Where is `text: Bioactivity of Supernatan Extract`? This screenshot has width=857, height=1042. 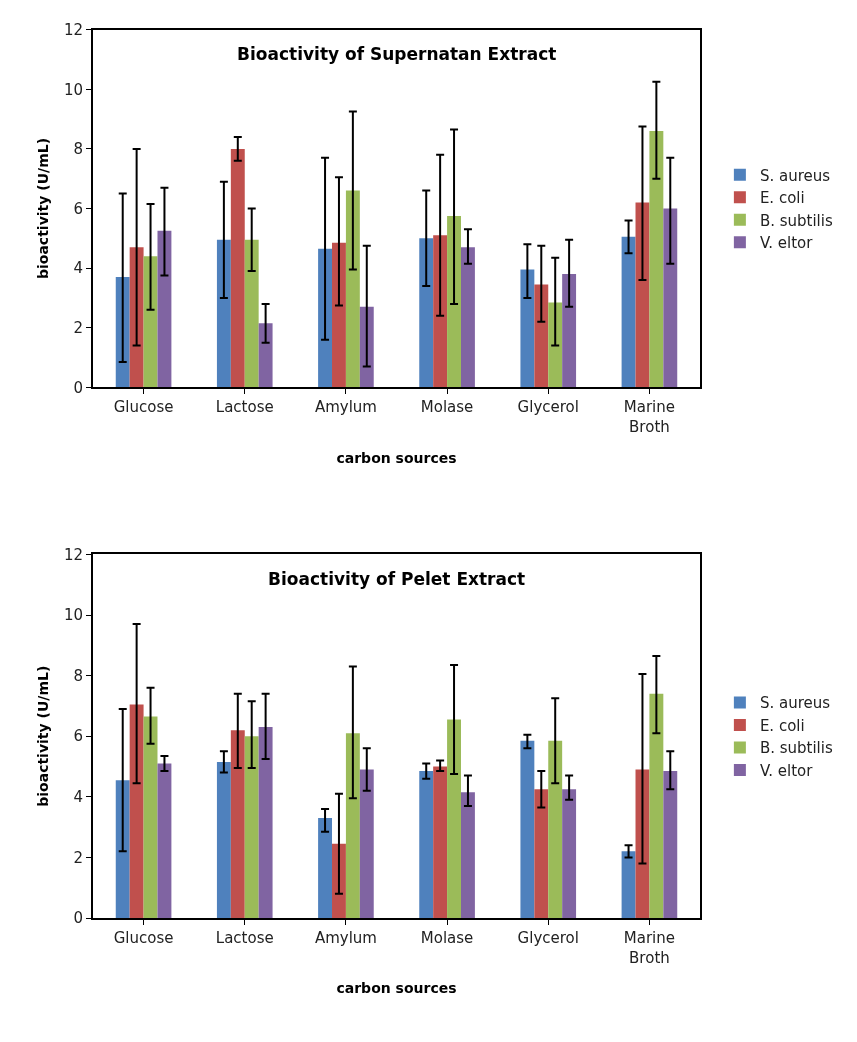 text: Bioactivity of Supernatan Extract is located at coordinates (397, 54).